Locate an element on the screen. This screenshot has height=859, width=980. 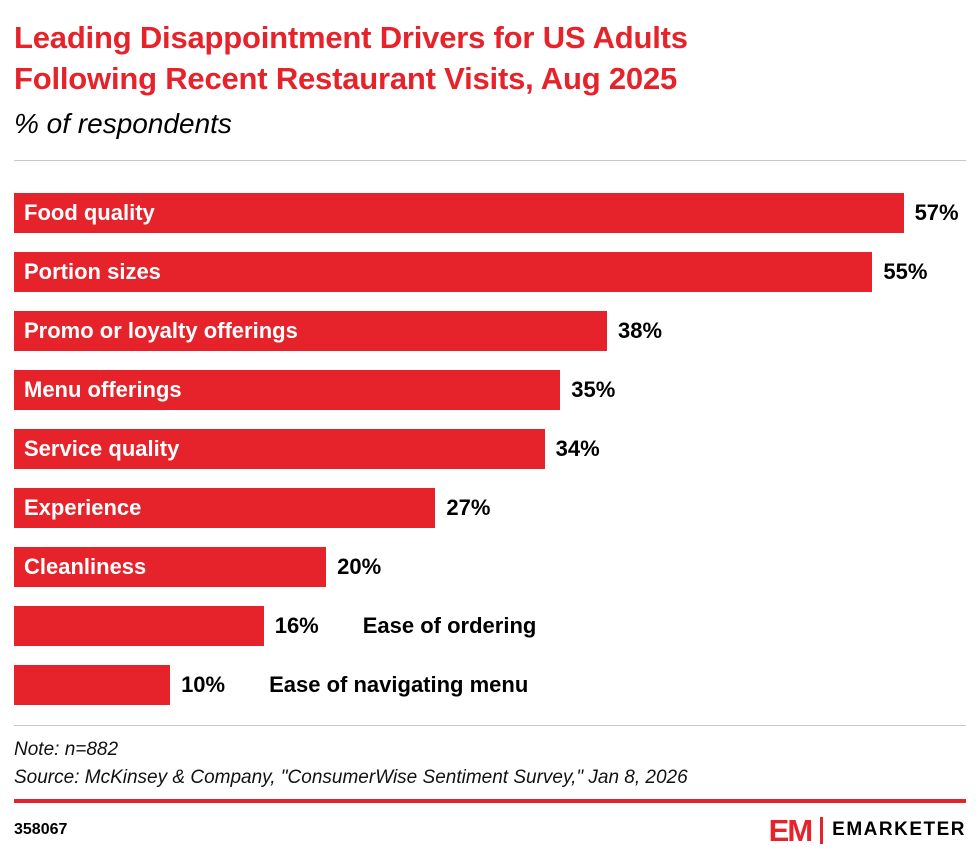
bar-value-label: 35% is located at coordinates (593, 389).